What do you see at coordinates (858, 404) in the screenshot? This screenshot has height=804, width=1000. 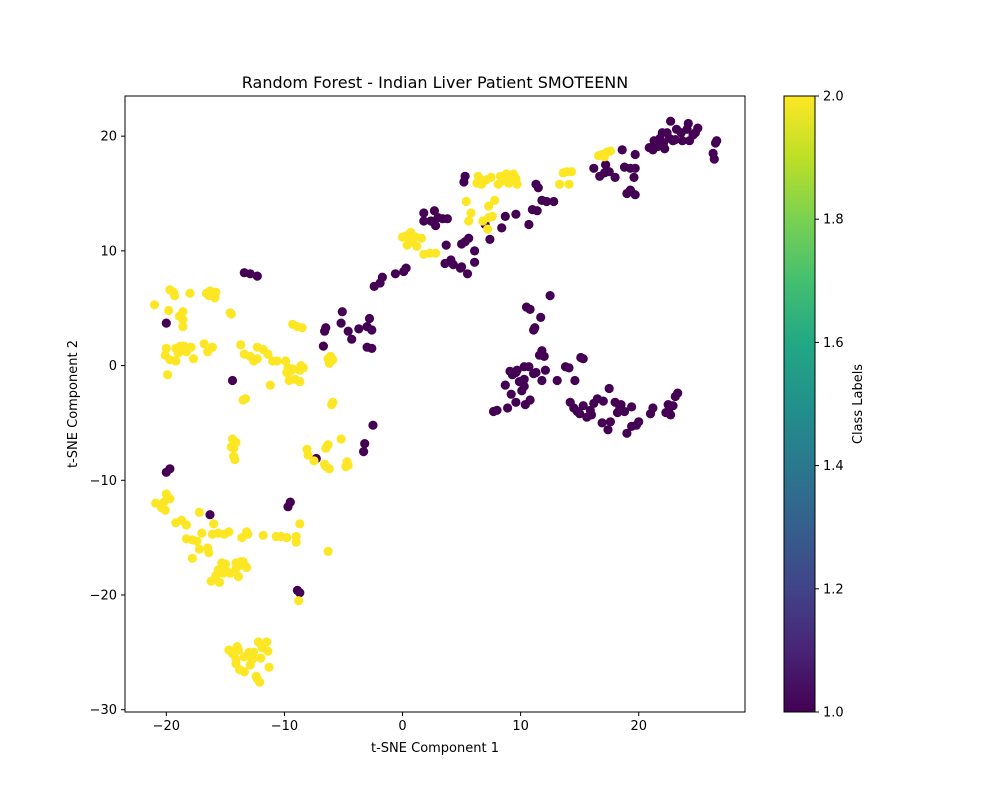 I see `colorbar-label: Class Labels` at bounding box center [858, 404].